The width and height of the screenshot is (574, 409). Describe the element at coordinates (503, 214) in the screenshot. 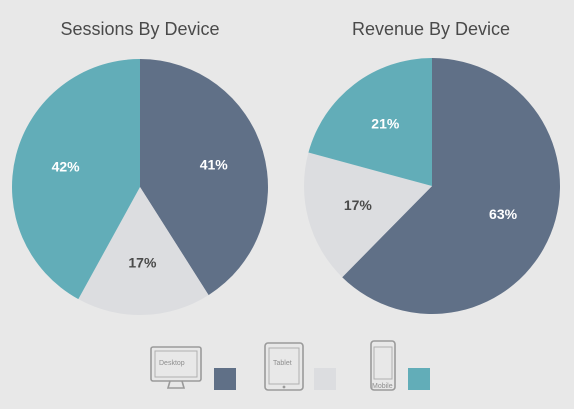

I see `slice-label-desktop: 63%` at that location.